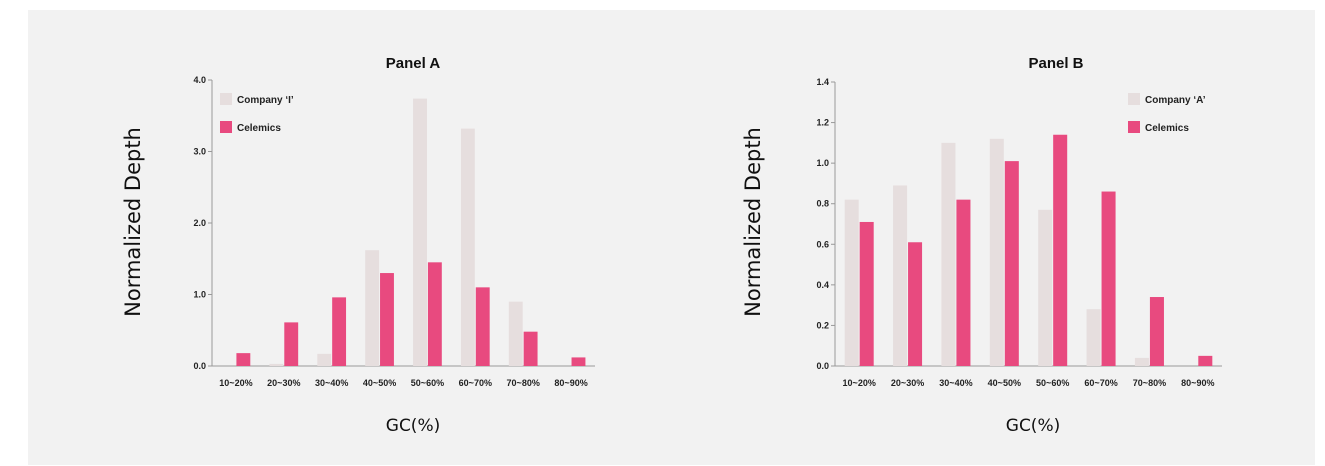  Describe the element at coordinates (822, 325) in the screenshot. I see `y-tick-label: 0.2` at that location.